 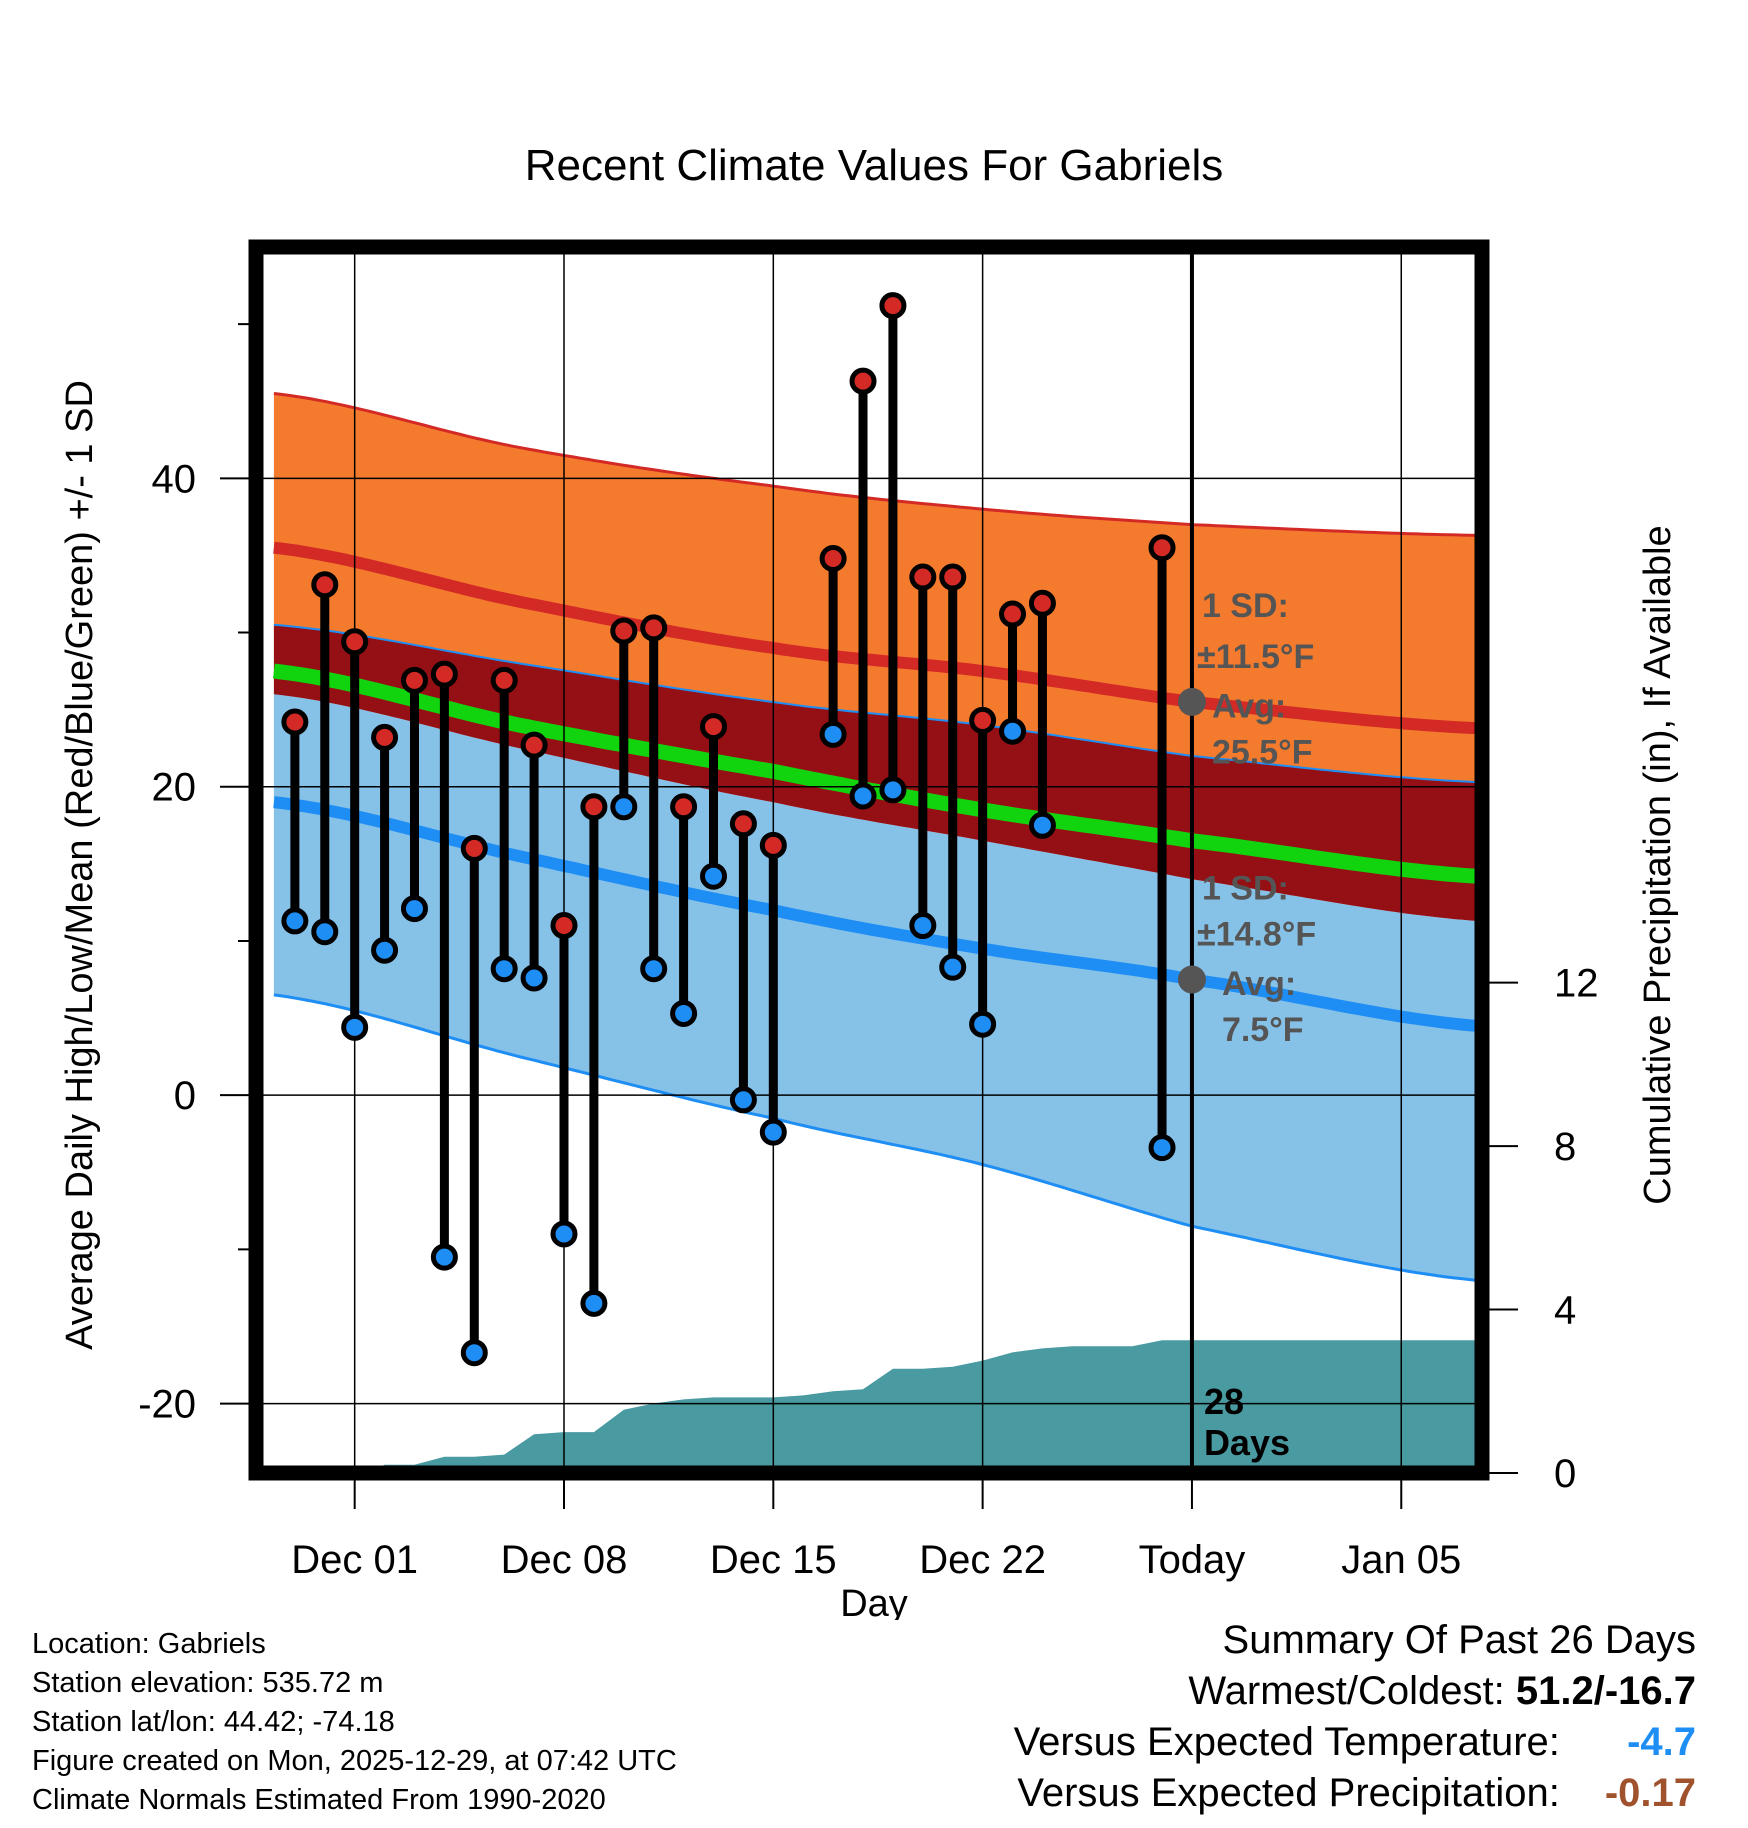 I want to click on high-avg-line, so click(x=875, y=638).